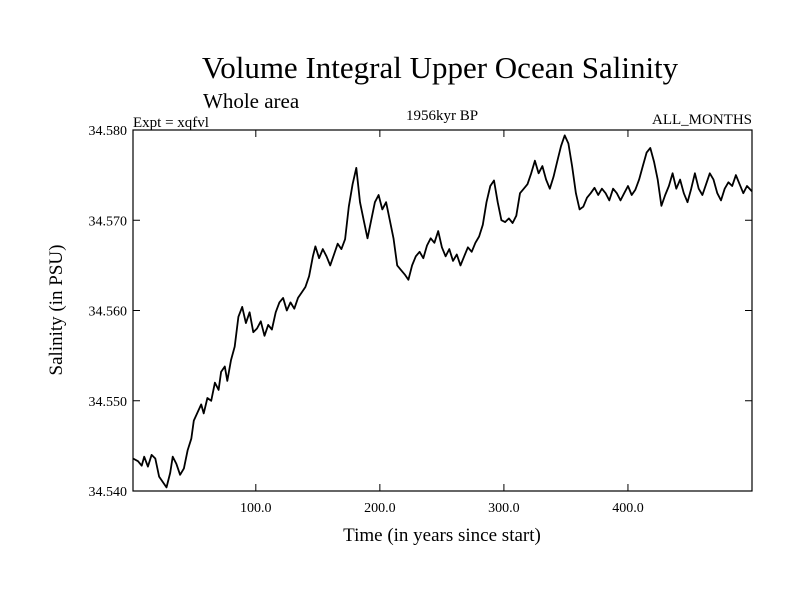 The height and width of the screenshot is (600, 800). What do you see at coordinates (108, 131) in the screenshot?
I see `y-tick-label: 34.580` at bounding box center [108, 131].